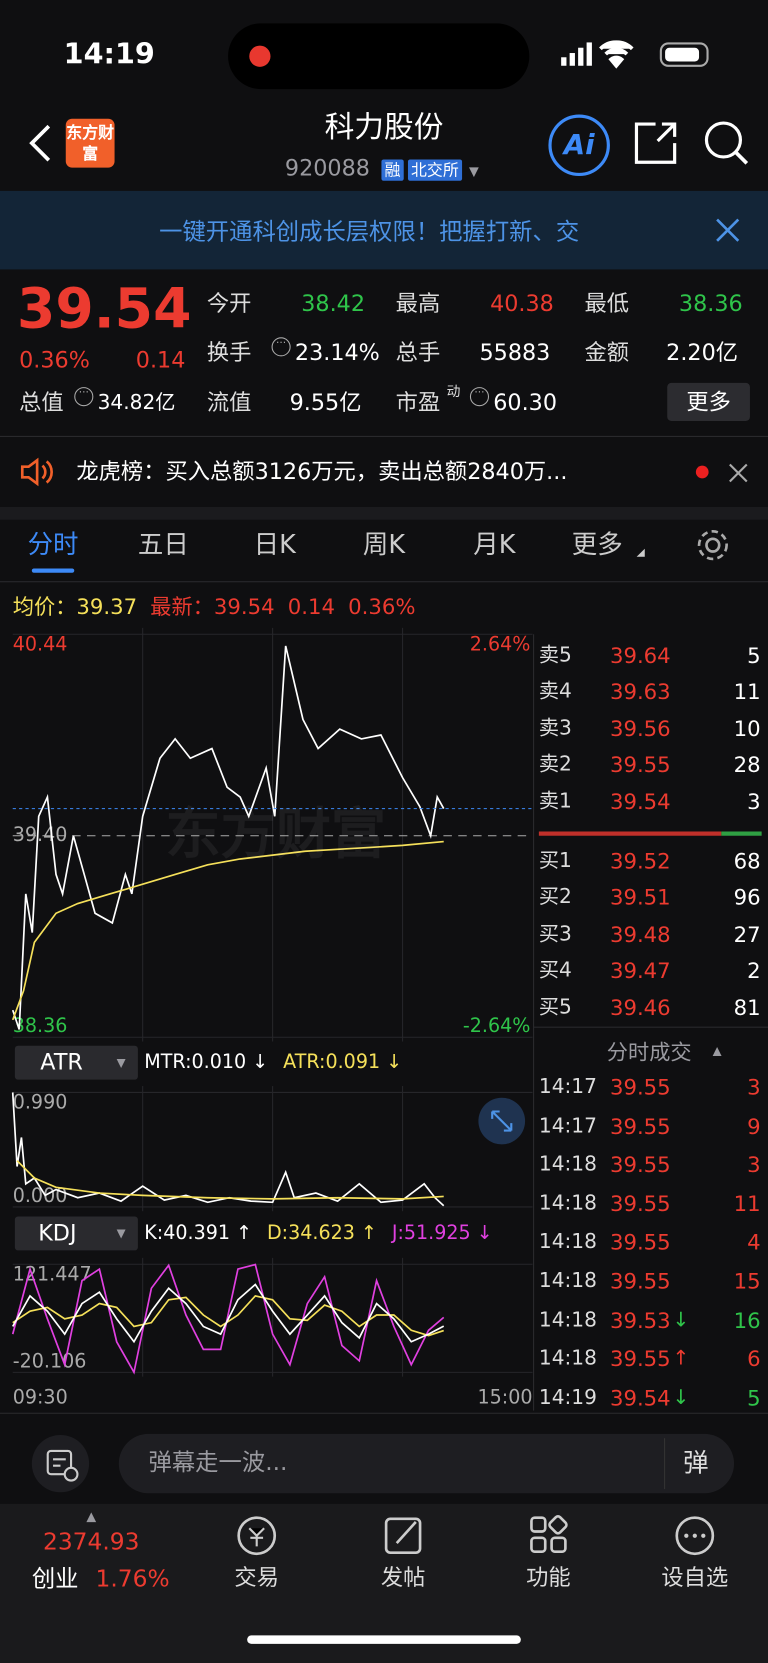 This screenshot has width=768, height=1663. Describe the element at coordinates (525, 402) in the screenshot. I see `field-value: 60.30` at that location.